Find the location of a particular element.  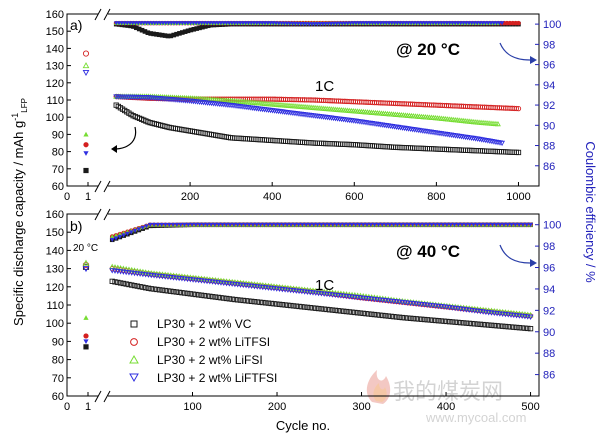

panel-a-temperature-label: @ 20 °C is located at coordinates (428, 49).